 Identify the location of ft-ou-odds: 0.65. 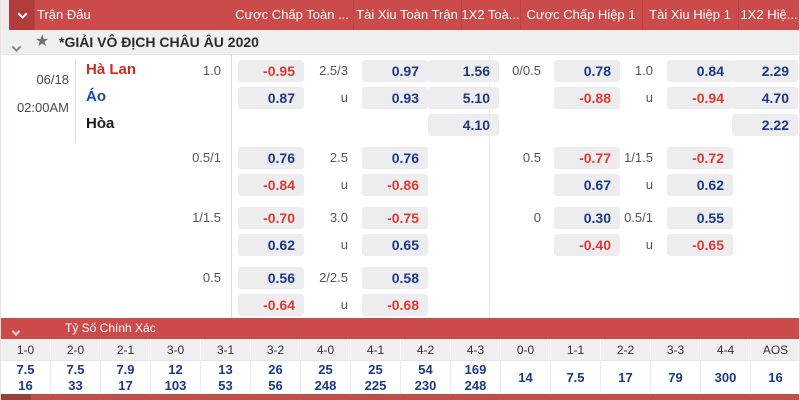
(395, 245).